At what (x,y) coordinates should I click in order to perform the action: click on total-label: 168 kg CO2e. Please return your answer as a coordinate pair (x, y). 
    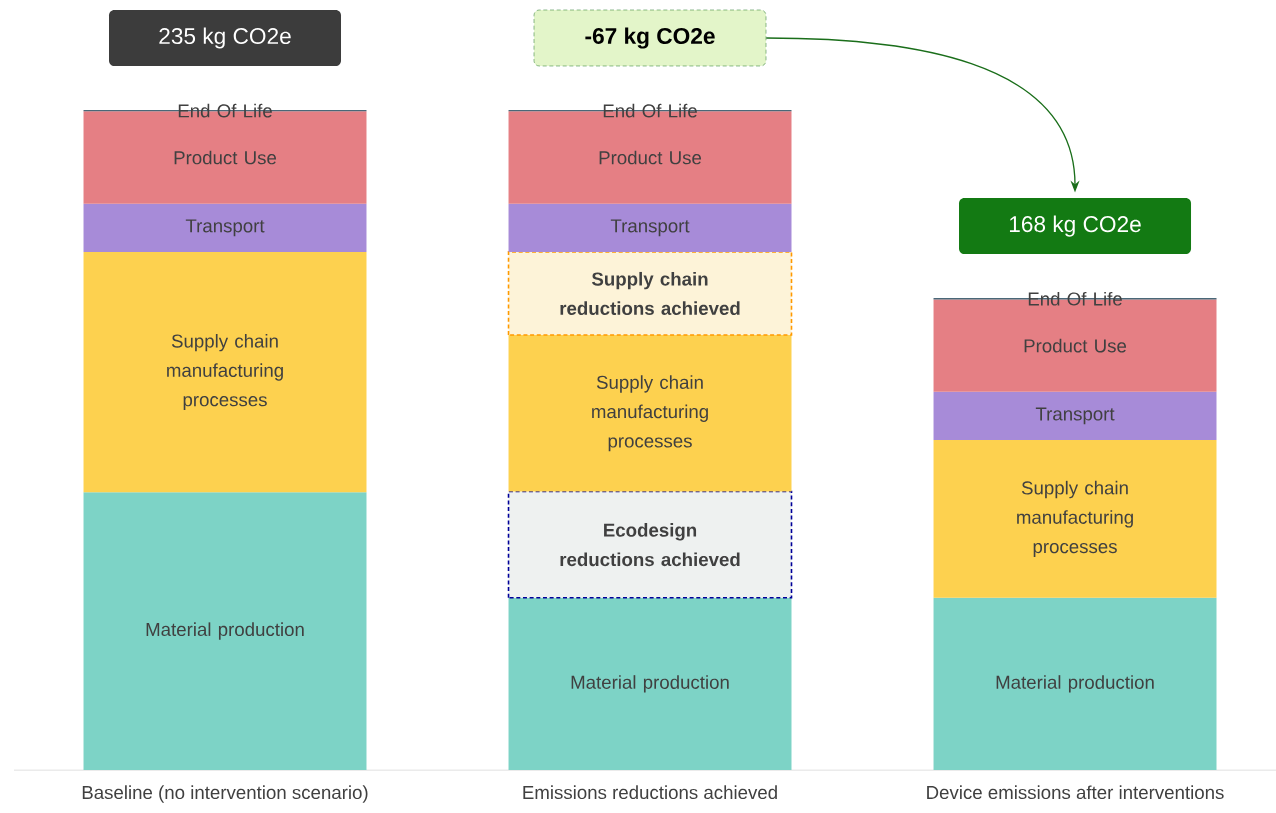
    Looking at the image, I should click on (1075, 226).